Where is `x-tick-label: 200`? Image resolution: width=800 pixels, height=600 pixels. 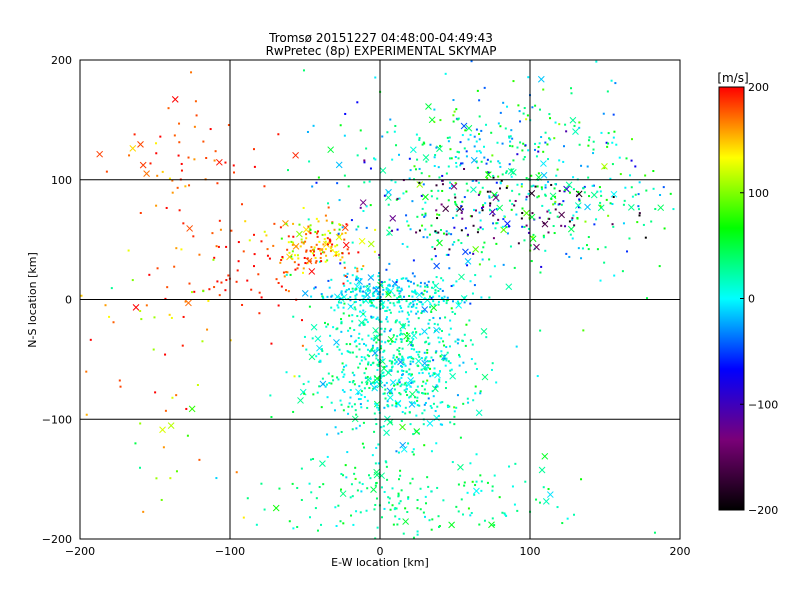
x-tick-label: 200 is located at coordinates (680, 551).